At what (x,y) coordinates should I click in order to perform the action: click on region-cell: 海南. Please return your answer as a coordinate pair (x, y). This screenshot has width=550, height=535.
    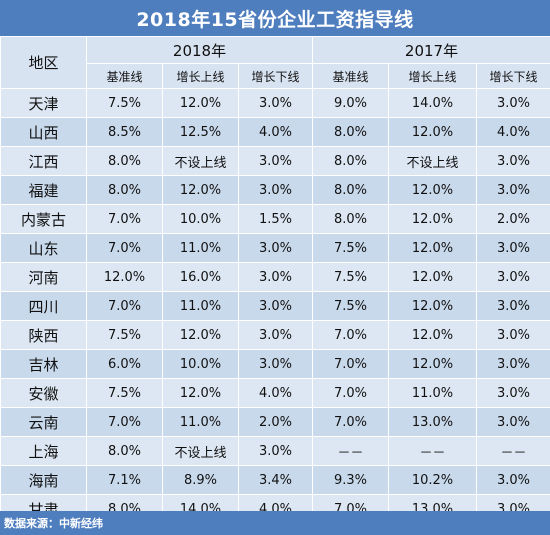
    Looking at the image, I should click on (43, 480).